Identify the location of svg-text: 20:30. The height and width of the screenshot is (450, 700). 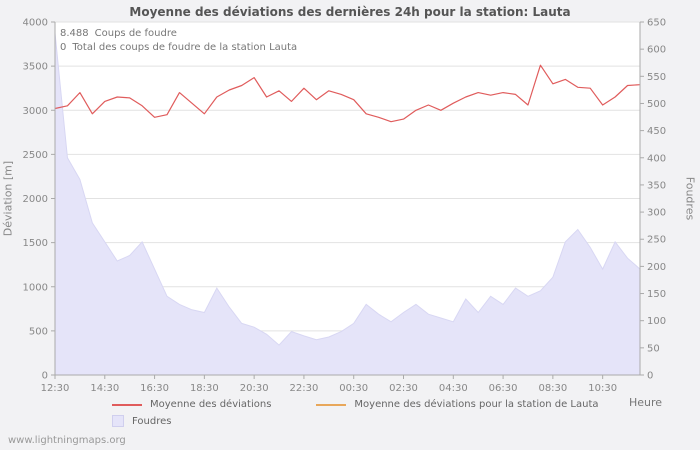
(254, 388).